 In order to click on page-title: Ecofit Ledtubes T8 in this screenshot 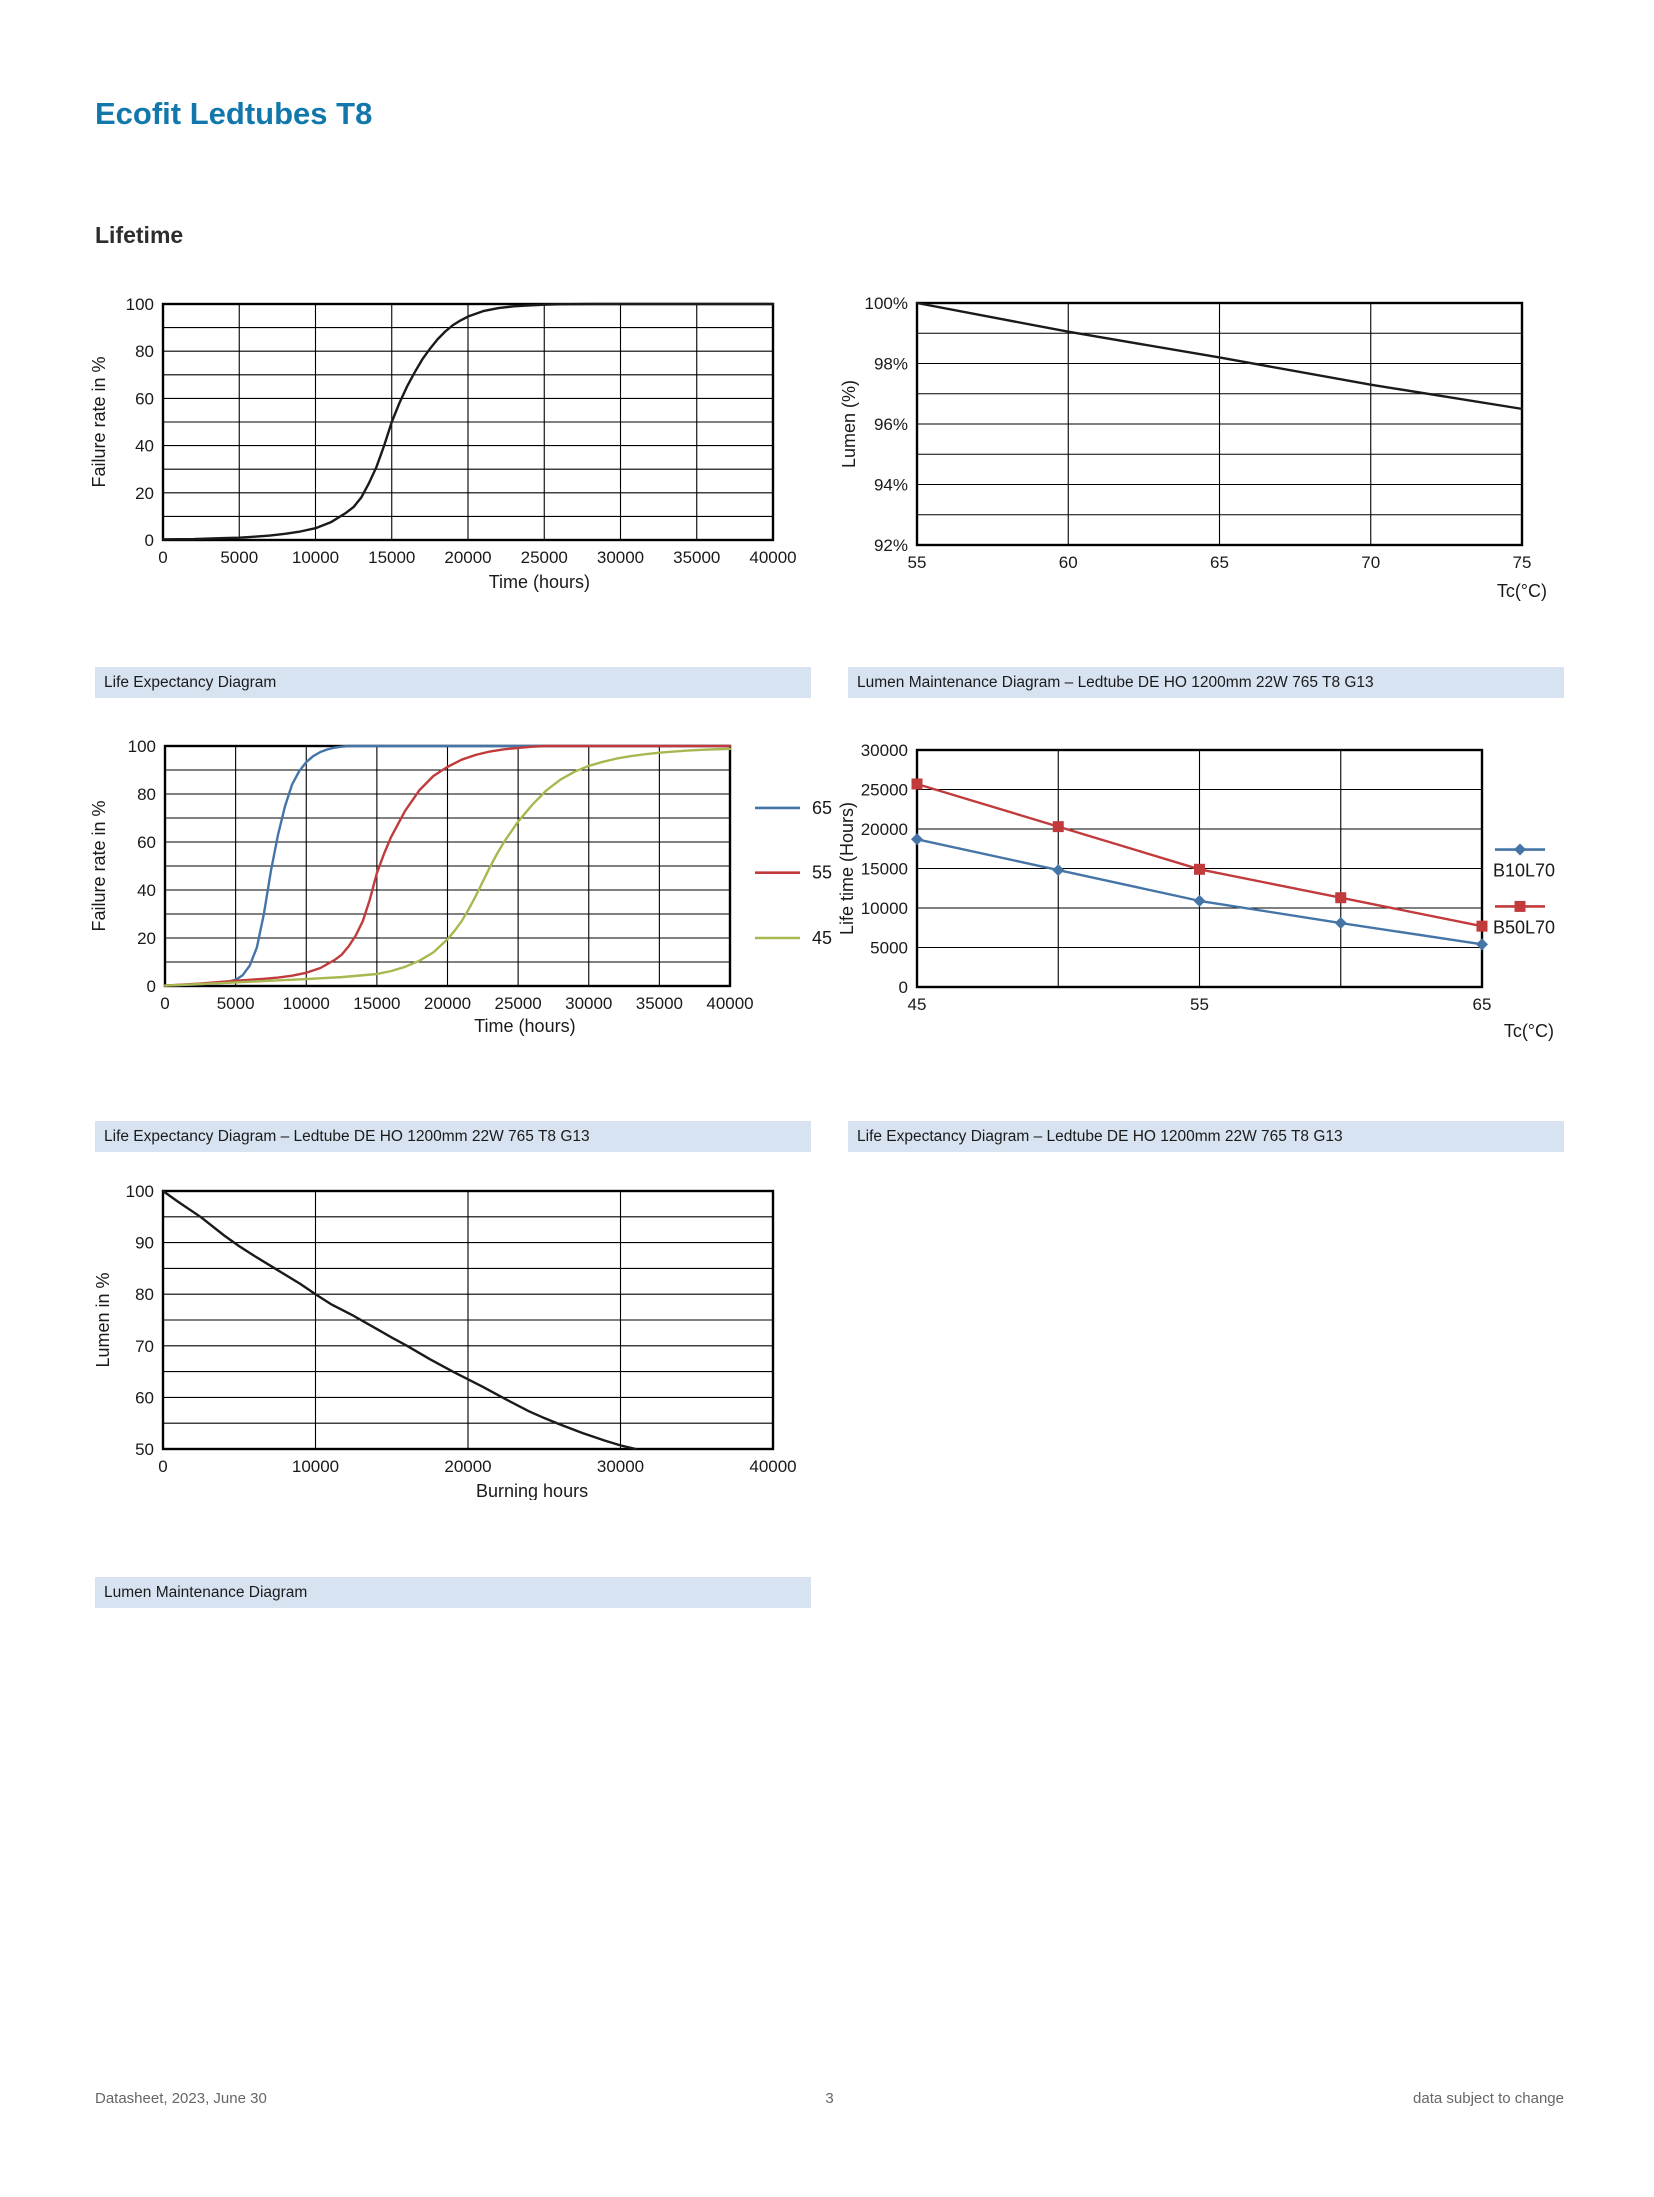, I will do `click(234, 113)`.